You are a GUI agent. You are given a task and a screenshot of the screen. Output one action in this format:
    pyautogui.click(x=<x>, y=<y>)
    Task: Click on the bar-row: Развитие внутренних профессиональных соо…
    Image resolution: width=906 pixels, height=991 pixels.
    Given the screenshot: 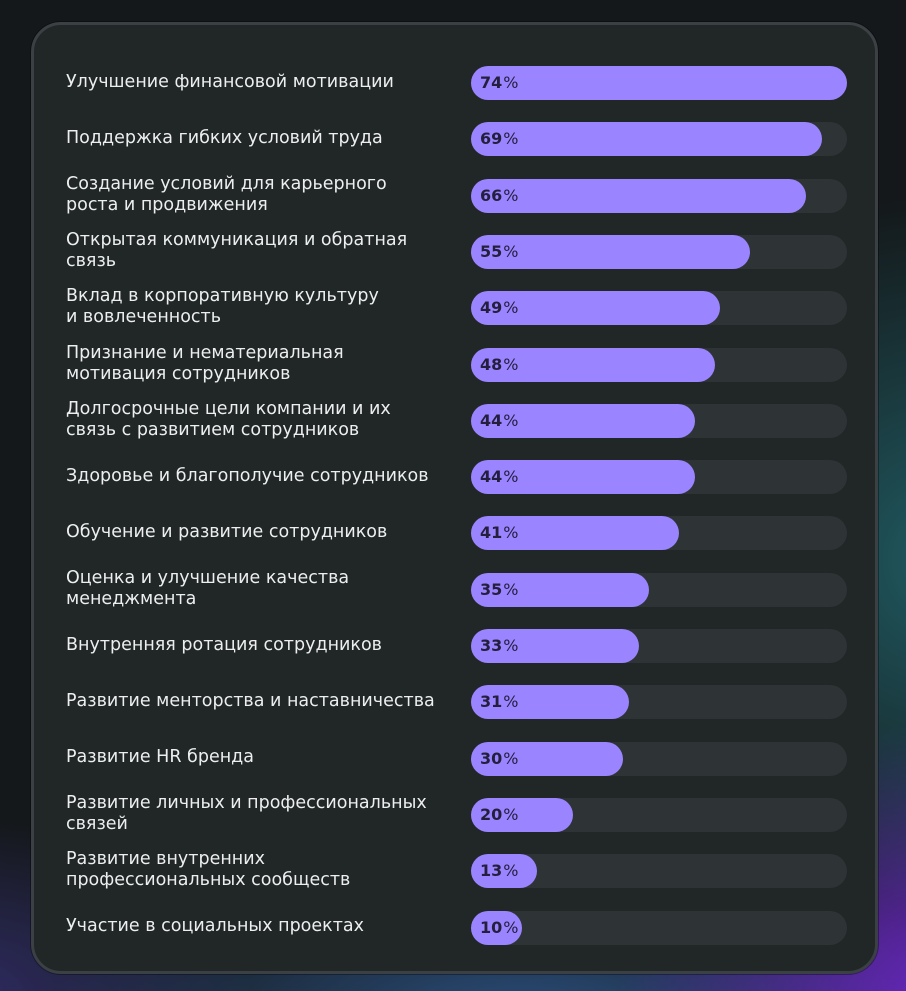 What is the action you would take?
    pyautogui.click(x=454, y=870)
    